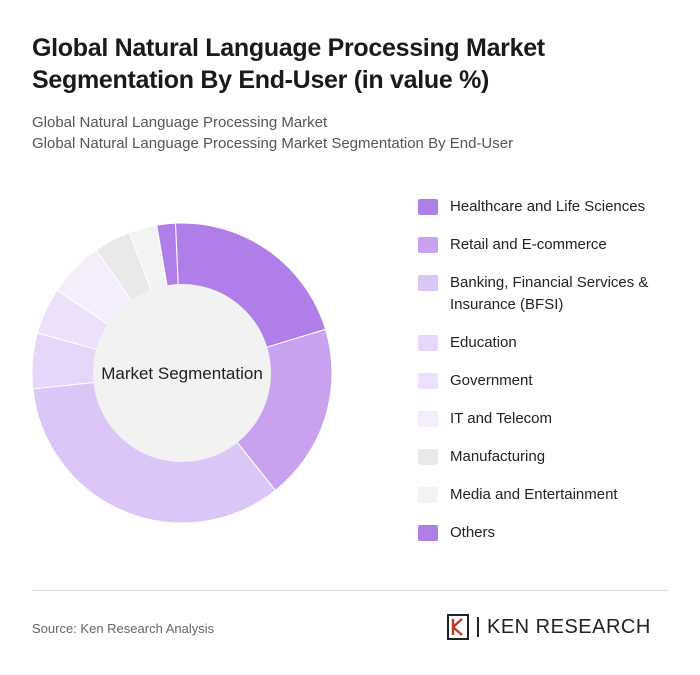 Image resolution: width=700 pixels, height=675 pixels. I want to click on logo-separator, so click(478, 627).